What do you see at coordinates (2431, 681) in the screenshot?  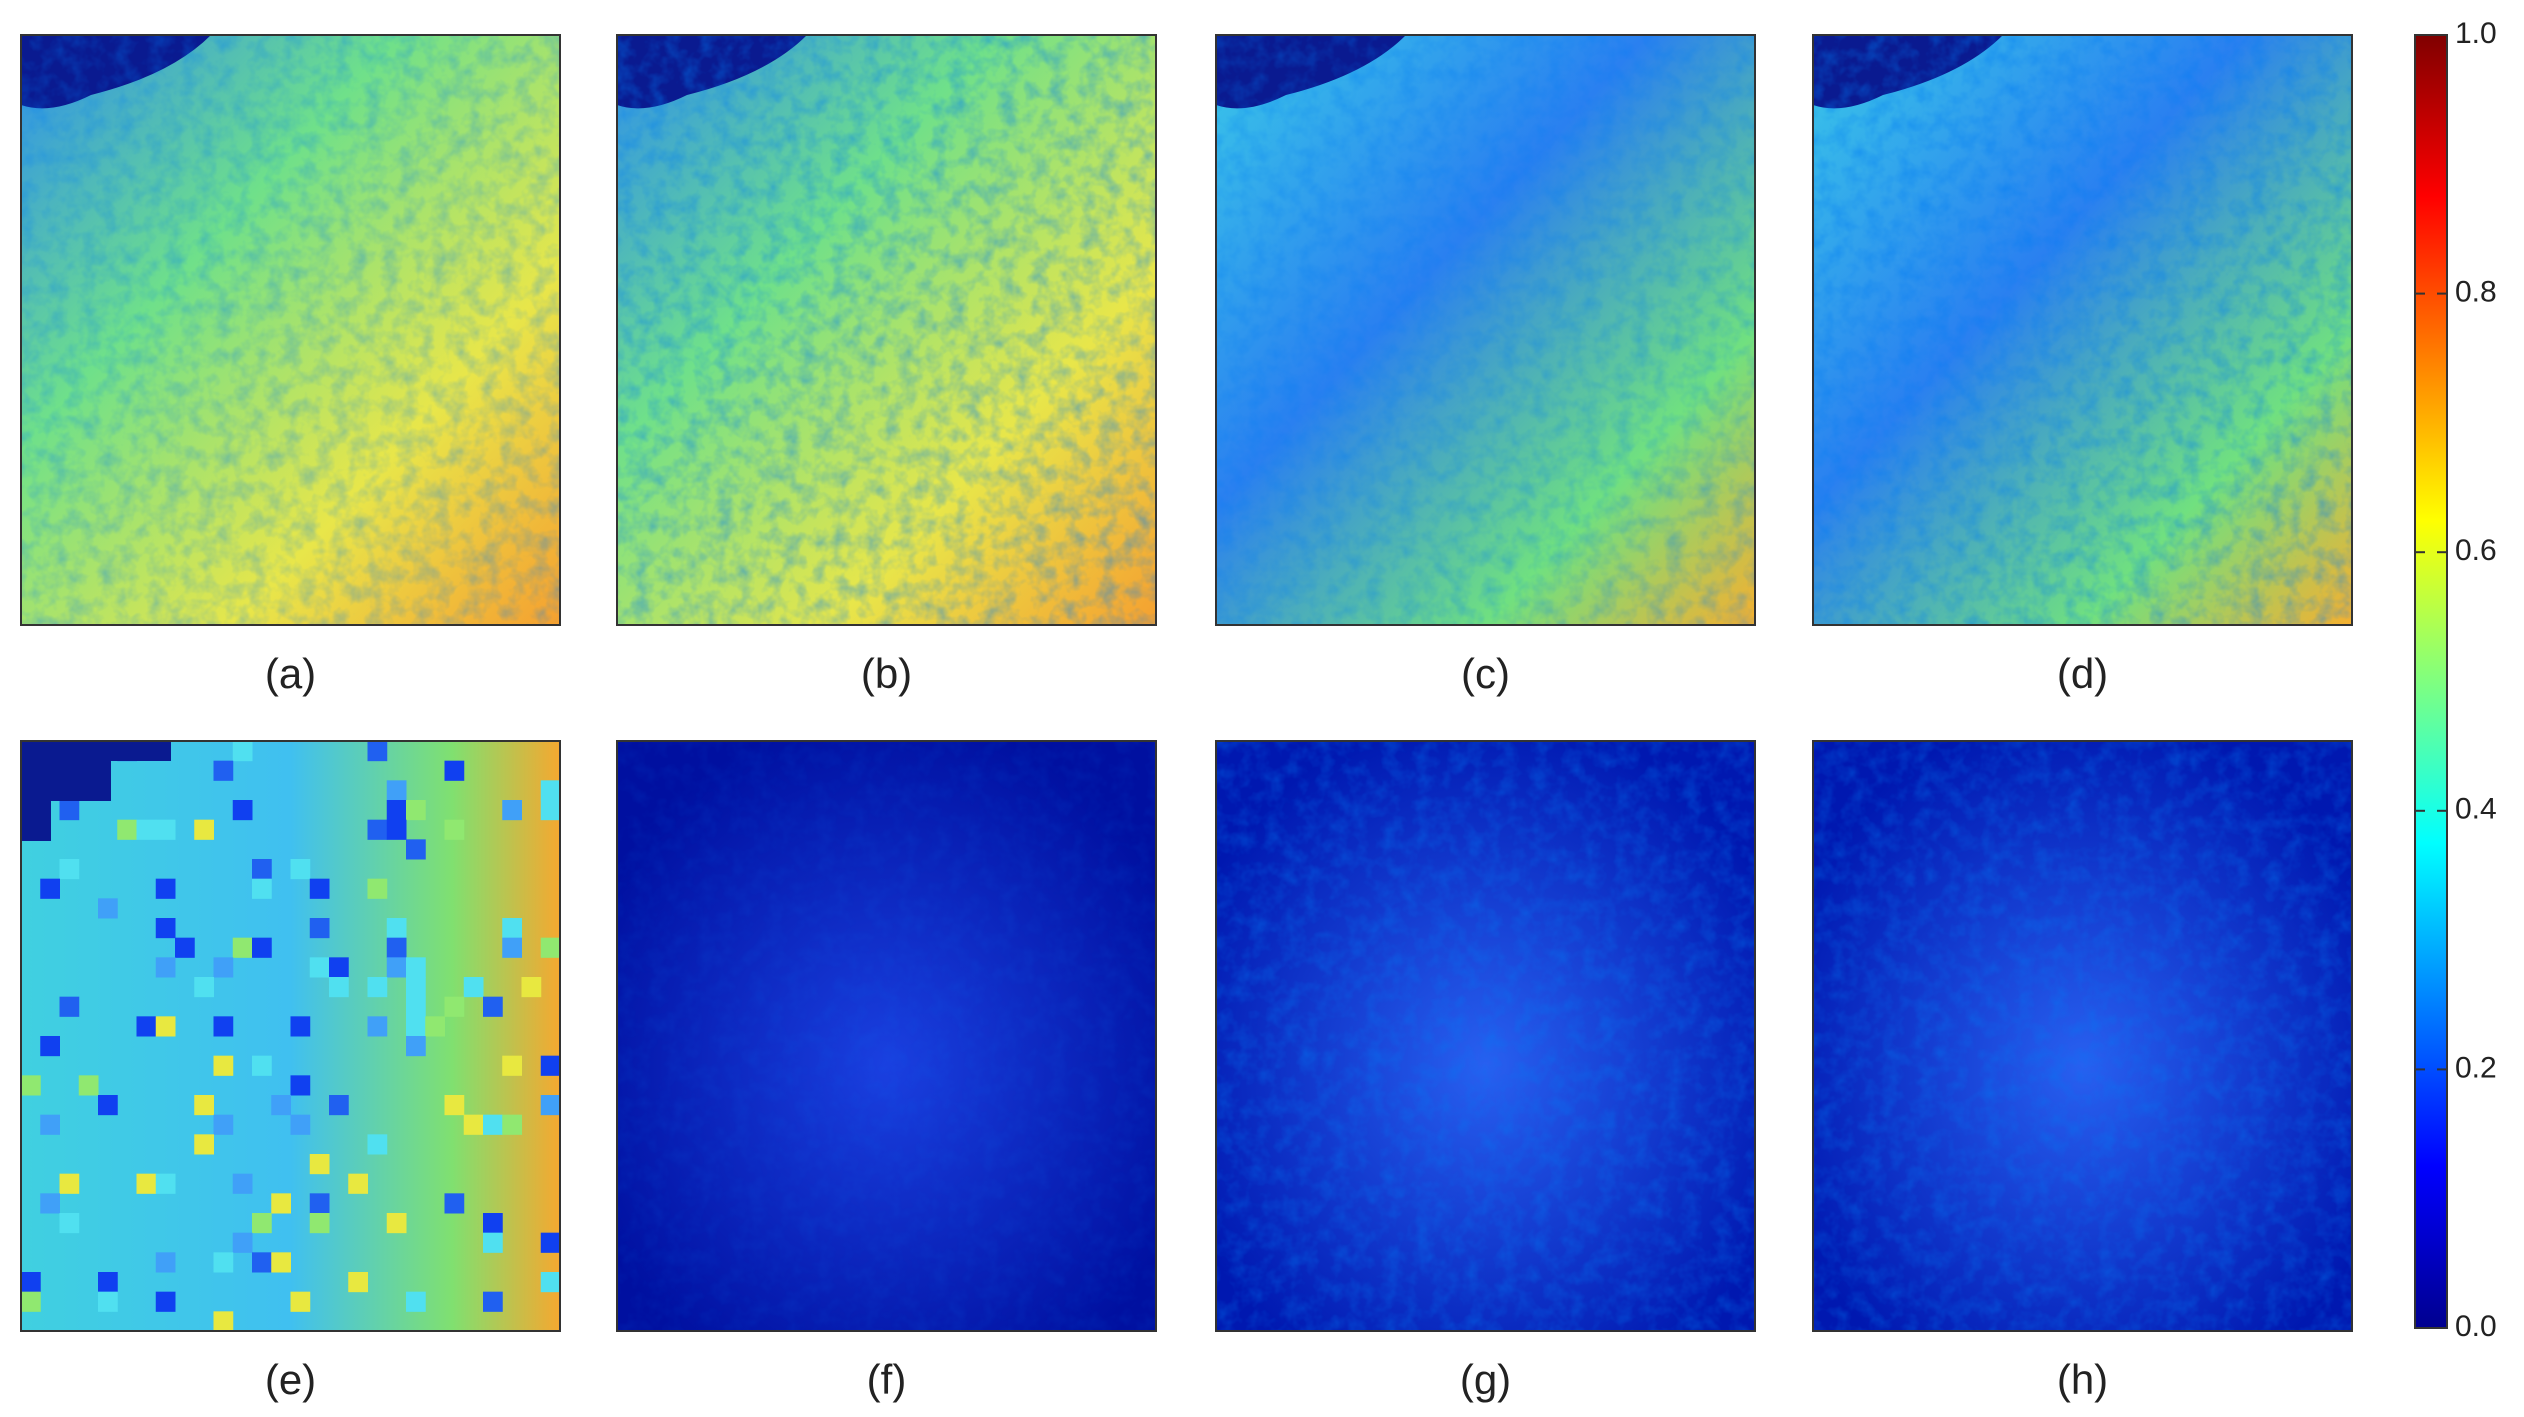 I see `colorbar-scale` at bounding box center [2431, 681].